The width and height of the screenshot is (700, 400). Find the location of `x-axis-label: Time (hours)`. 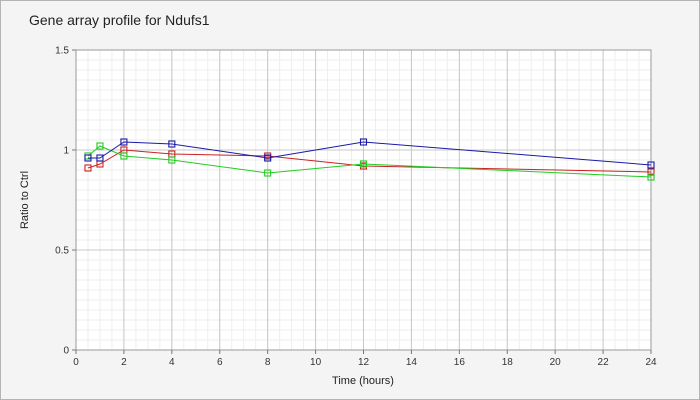

x-axis-label: Time (hours) is located at coordinates (363, 381).